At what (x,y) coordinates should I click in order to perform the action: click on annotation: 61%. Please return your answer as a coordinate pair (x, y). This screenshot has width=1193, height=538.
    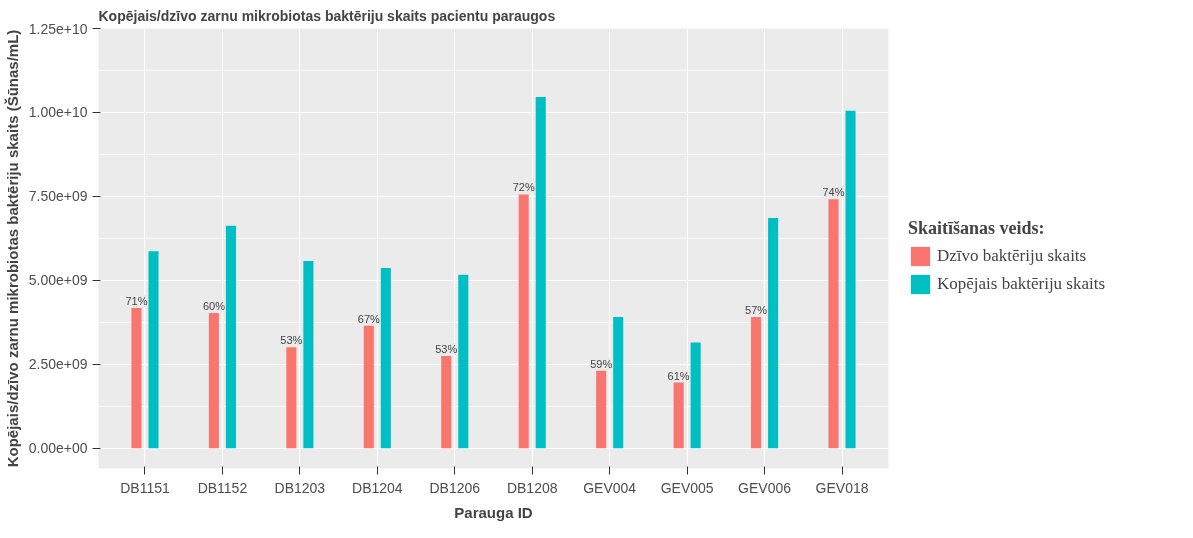
    Looking at the image, I should click on (678, 375).